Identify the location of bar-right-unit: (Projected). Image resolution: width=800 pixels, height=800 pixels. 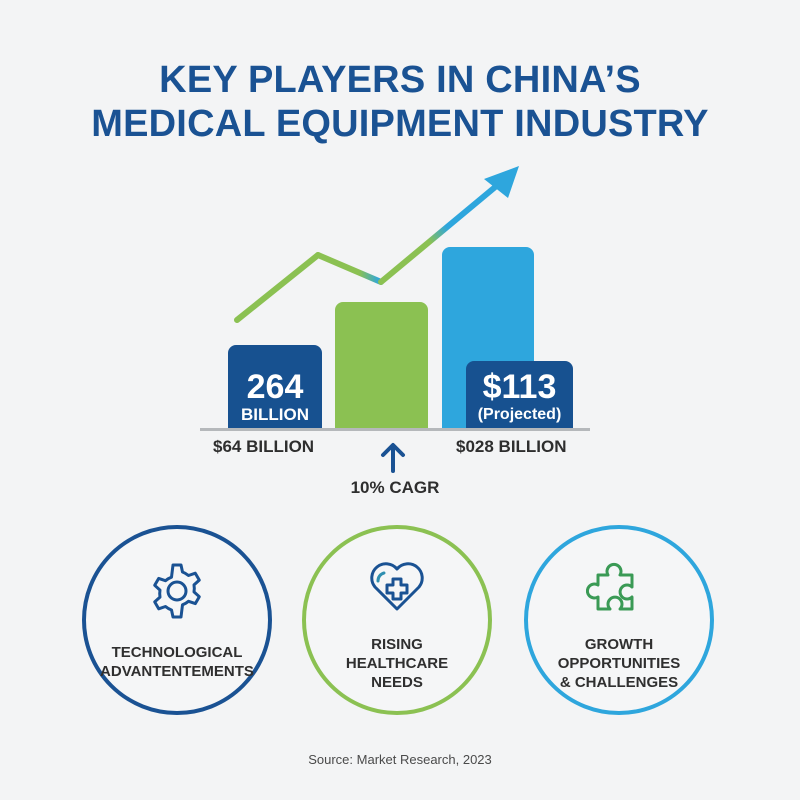
(519, 414).